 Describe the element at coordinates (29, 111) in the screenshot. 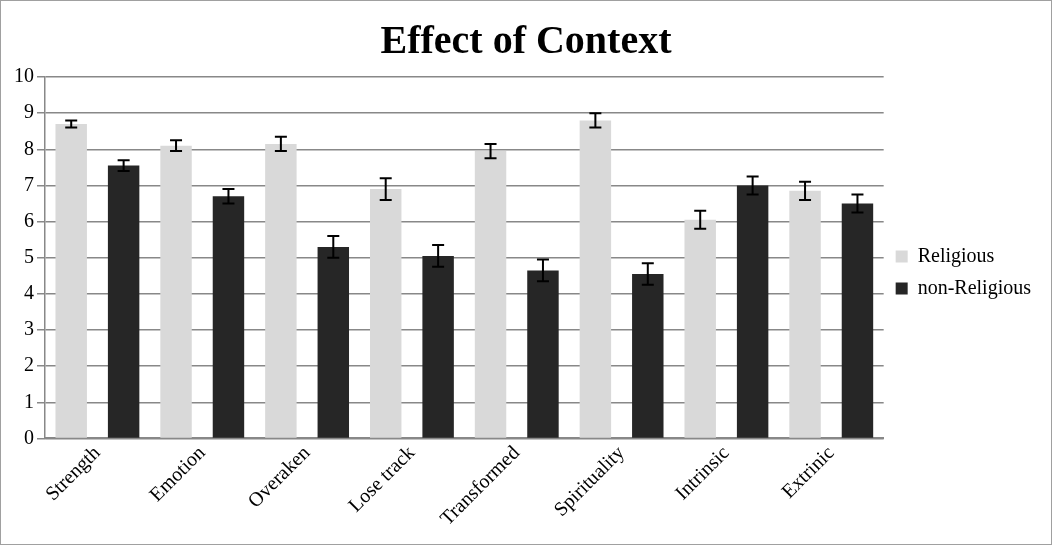

I see `y-tick-label: 9` at that location.